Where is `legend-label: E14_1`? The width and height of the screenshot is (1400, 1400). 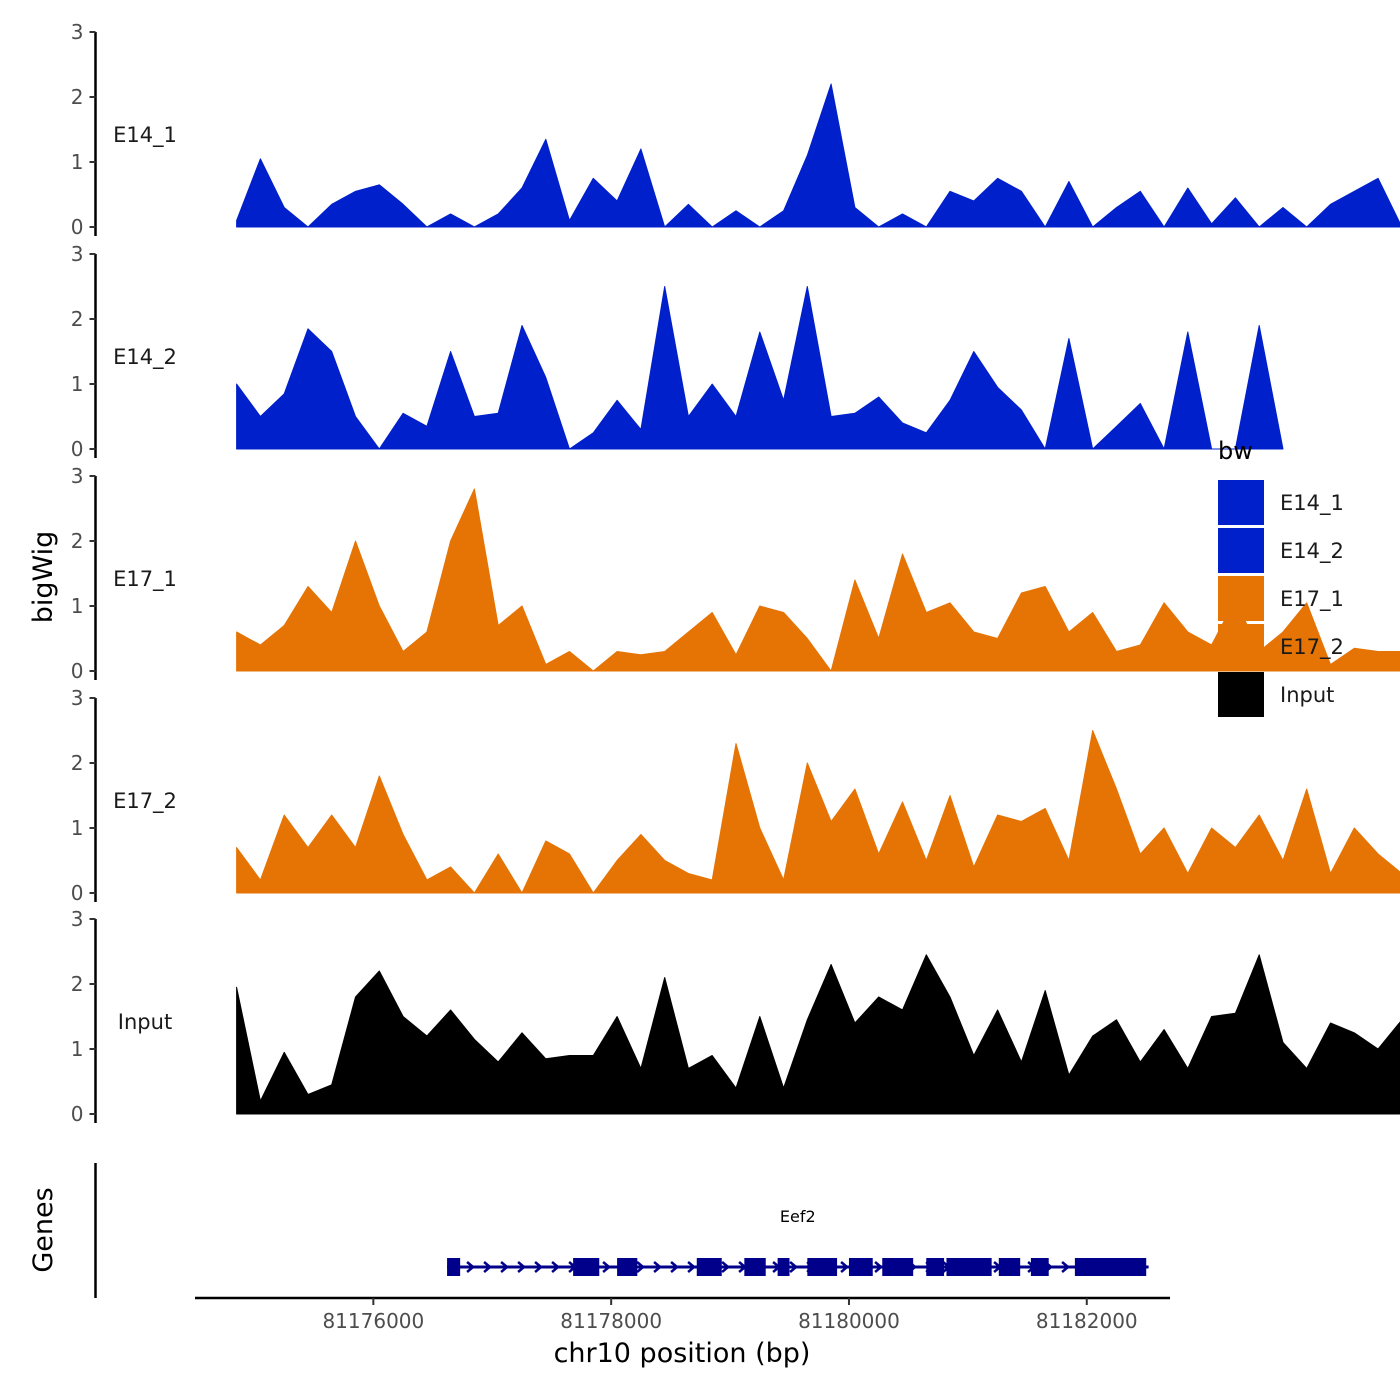
legend-label: E14_1 is located at coordinates (1312, 503).